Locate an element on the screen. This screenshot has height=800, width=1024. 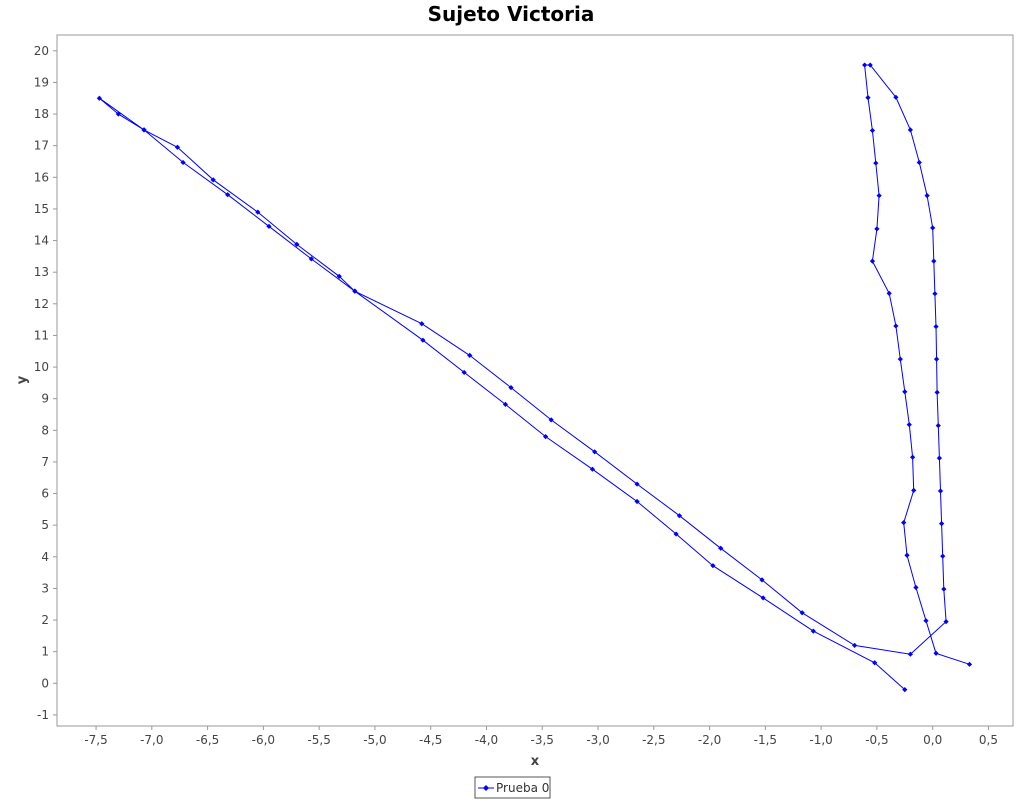
y-tick-label: 15 is located at coordinates (41, 209).